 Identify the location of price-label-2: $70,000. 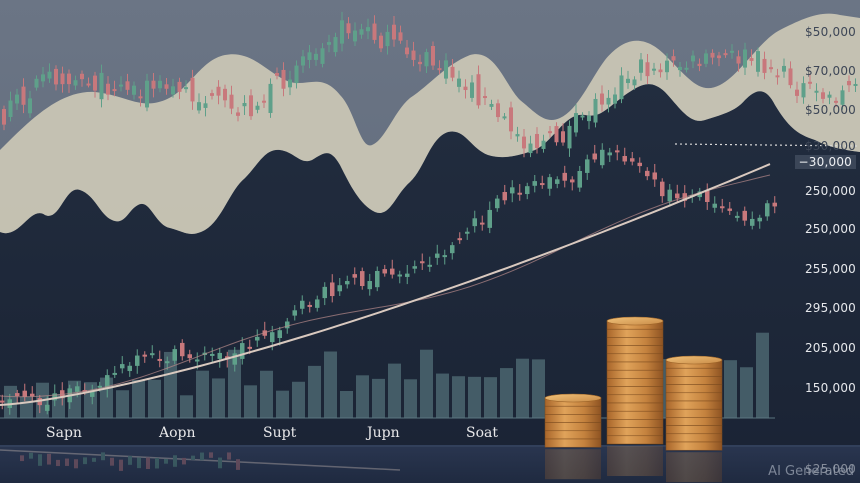
(830, 71).